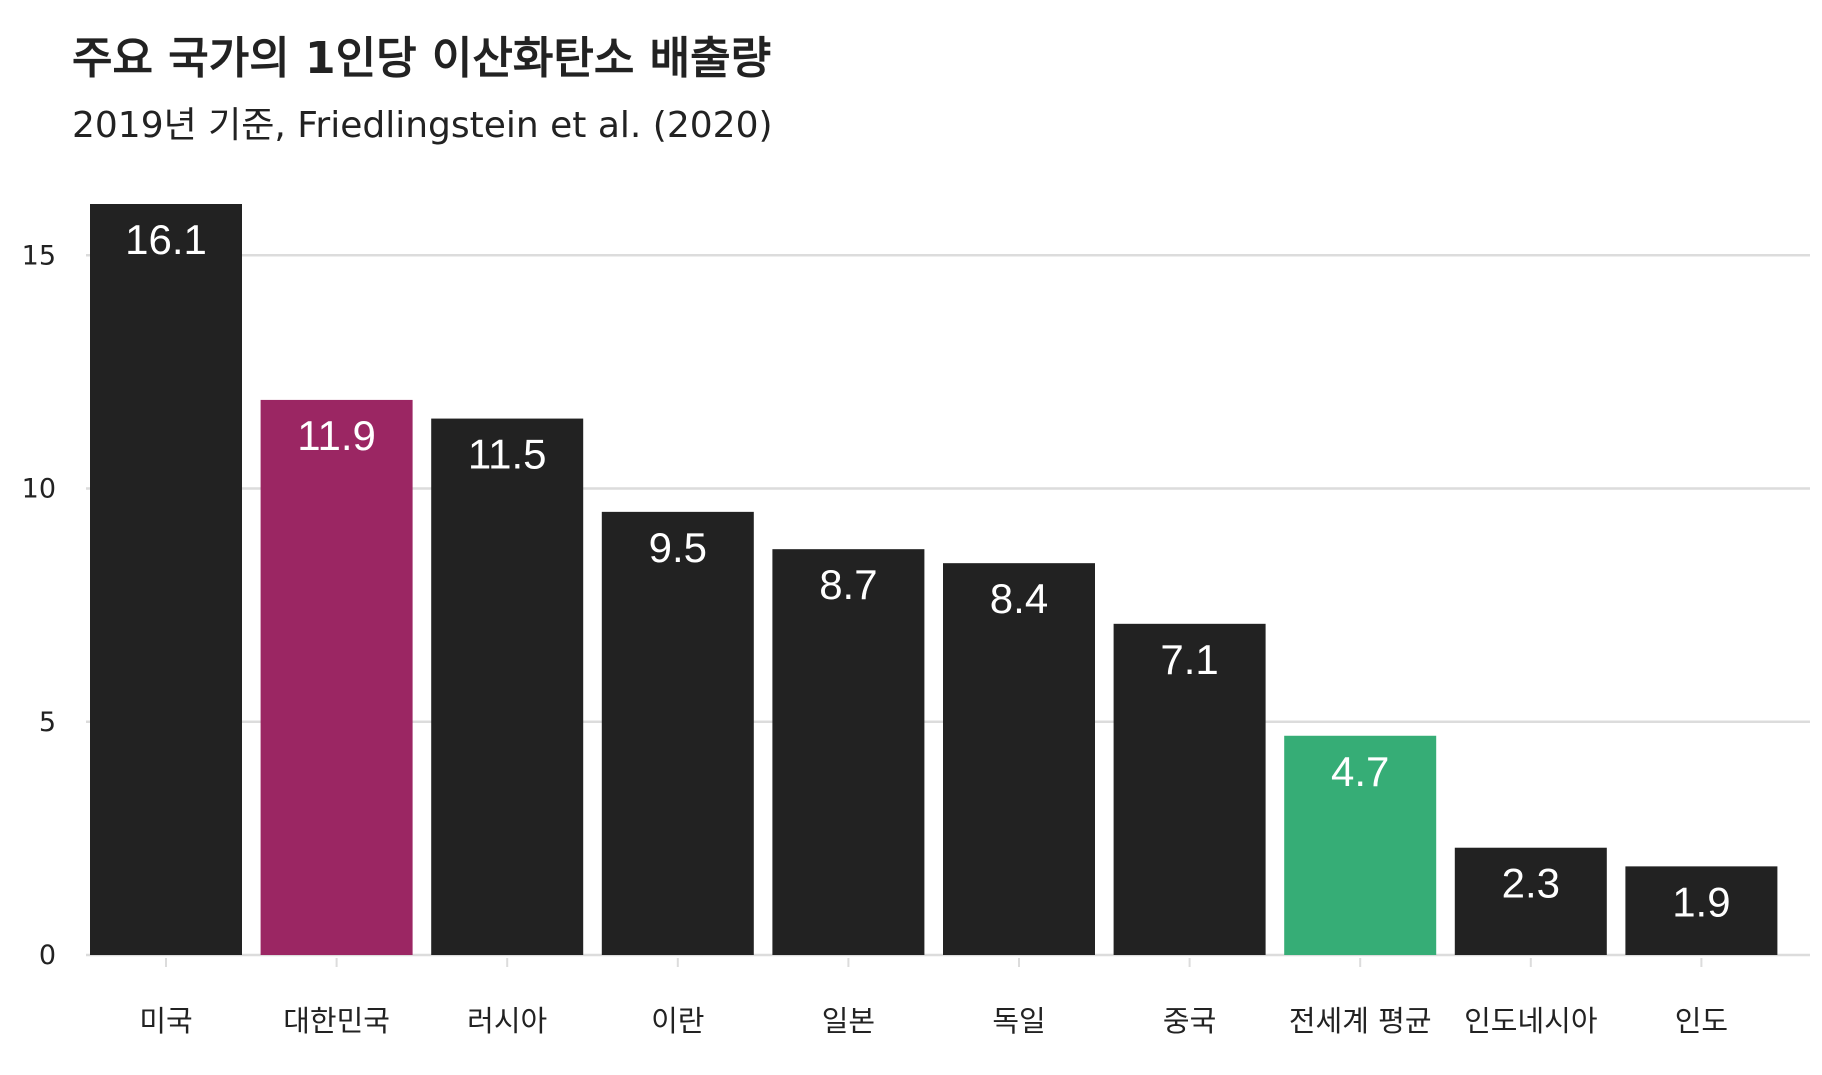  I want to click on chart-subtitle: 2019년 기준, Friedlingstein et al. (2020), so click(422, 125).